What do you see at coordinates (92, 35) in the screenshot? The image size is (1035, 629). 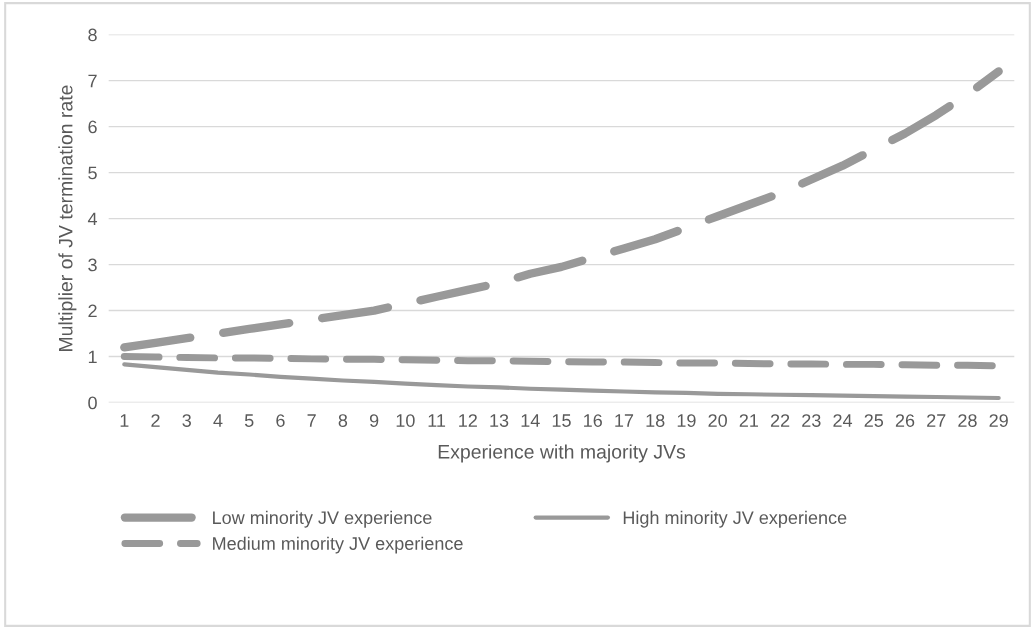 I see `y-tick-label: 8` at bounding box center [92, 35].